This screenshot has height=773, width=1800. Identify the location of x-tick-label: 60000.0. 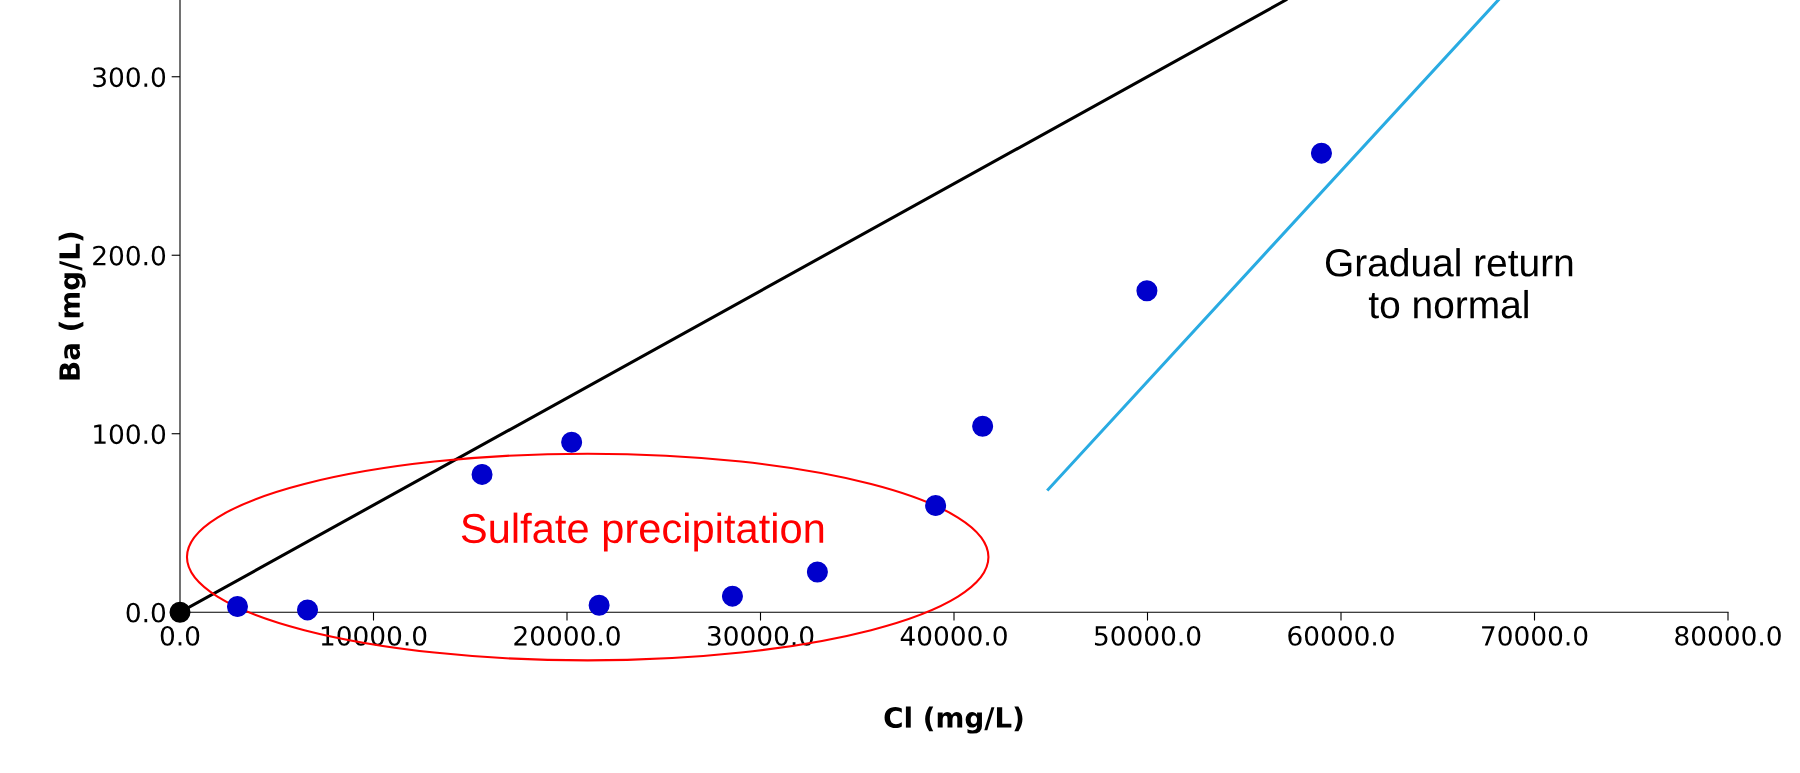
(1341, 635).